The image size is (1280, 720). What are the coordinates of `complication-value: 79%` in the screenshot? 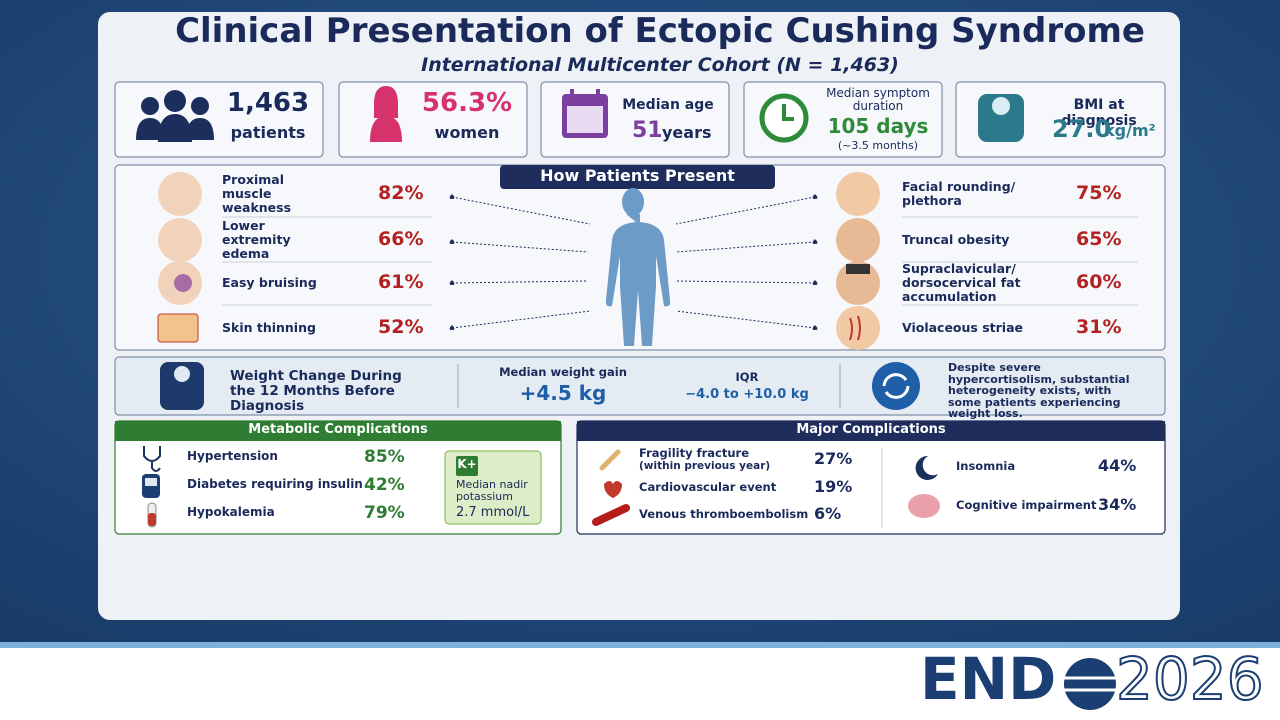 It's located at (384, 513).